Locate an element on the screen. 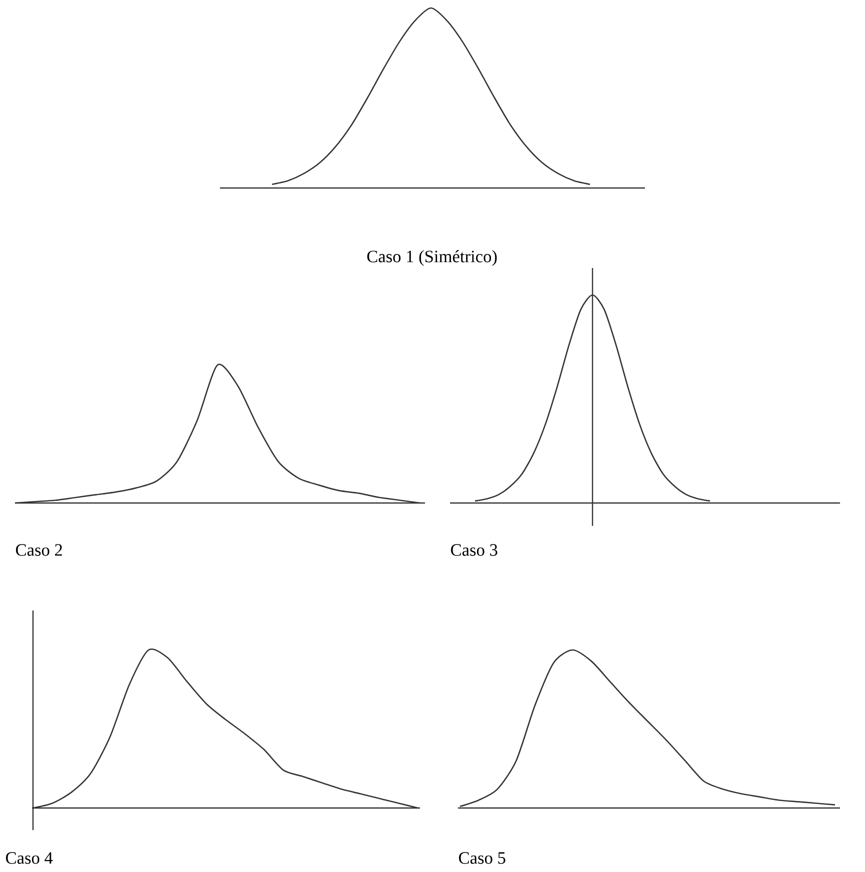 The image size is (865, 872). text: Caso 3 is located at coordinates (474, 550).